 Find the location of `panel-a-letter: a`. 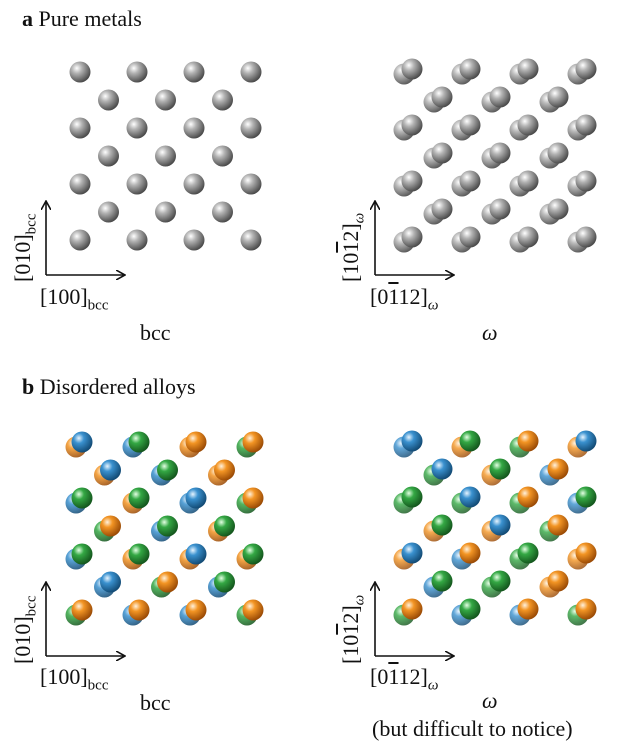

panel-a-letter: a is located at coordinates (27, 18).